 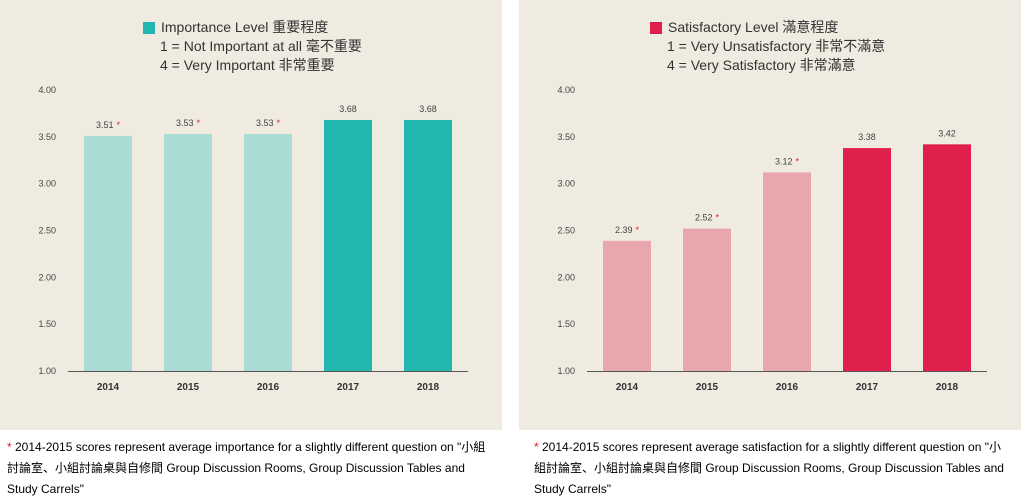 What do you see at coordinates (247, 65) in the screenshot?
I see `importance-legend-scale-max: 4 = Very Important 非常重要` at bounding box center [247, 65].